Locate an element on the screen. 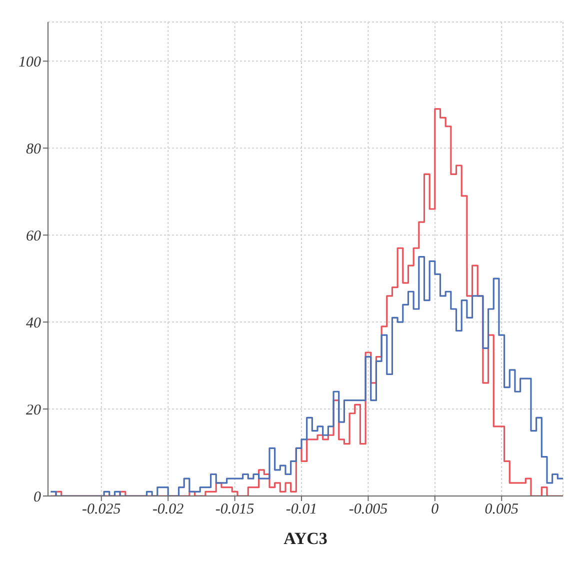 The image size is (573, 562). x-tick-label: -0.005 is located at coordinates (368, 510).